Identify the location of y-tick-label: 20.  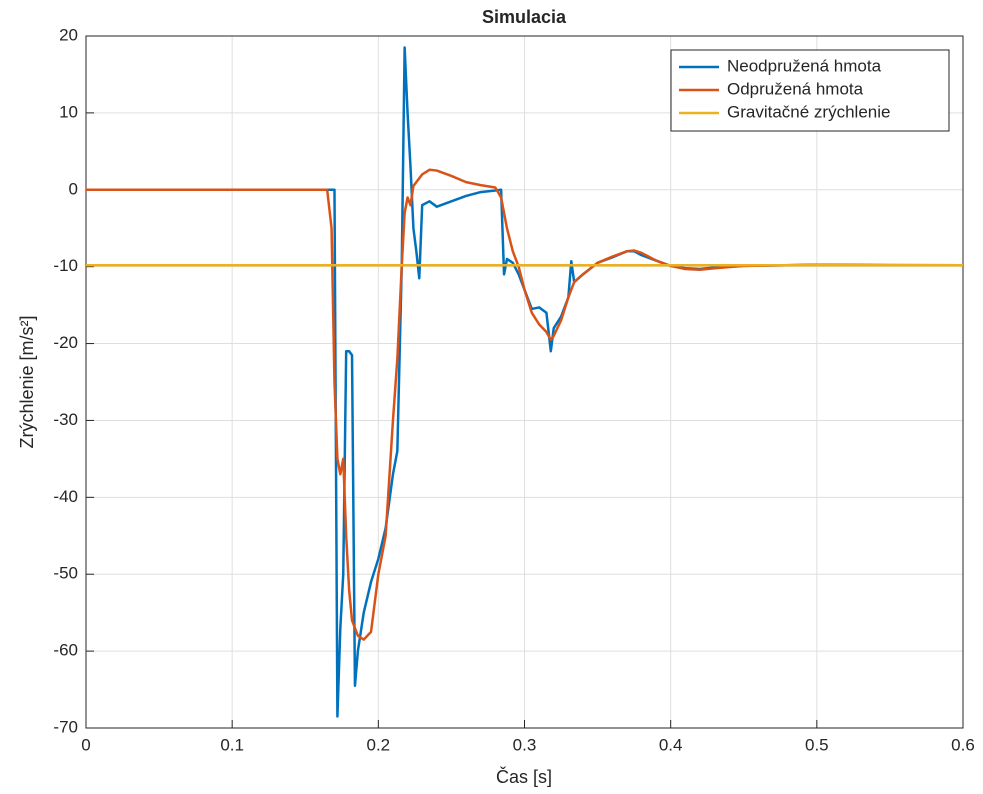
(68, 34).